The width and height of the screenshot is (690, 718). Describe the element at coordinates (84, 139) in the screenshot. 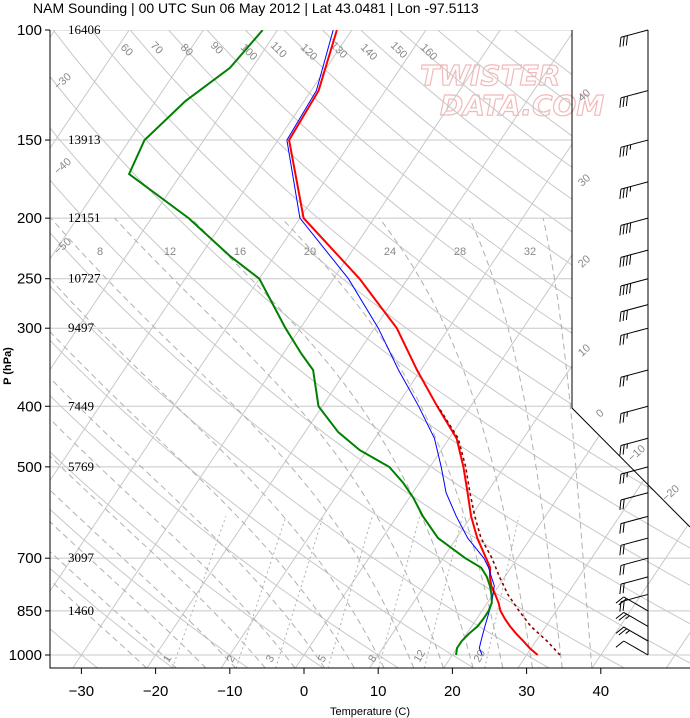

I see `height-label: 13913` at that location.